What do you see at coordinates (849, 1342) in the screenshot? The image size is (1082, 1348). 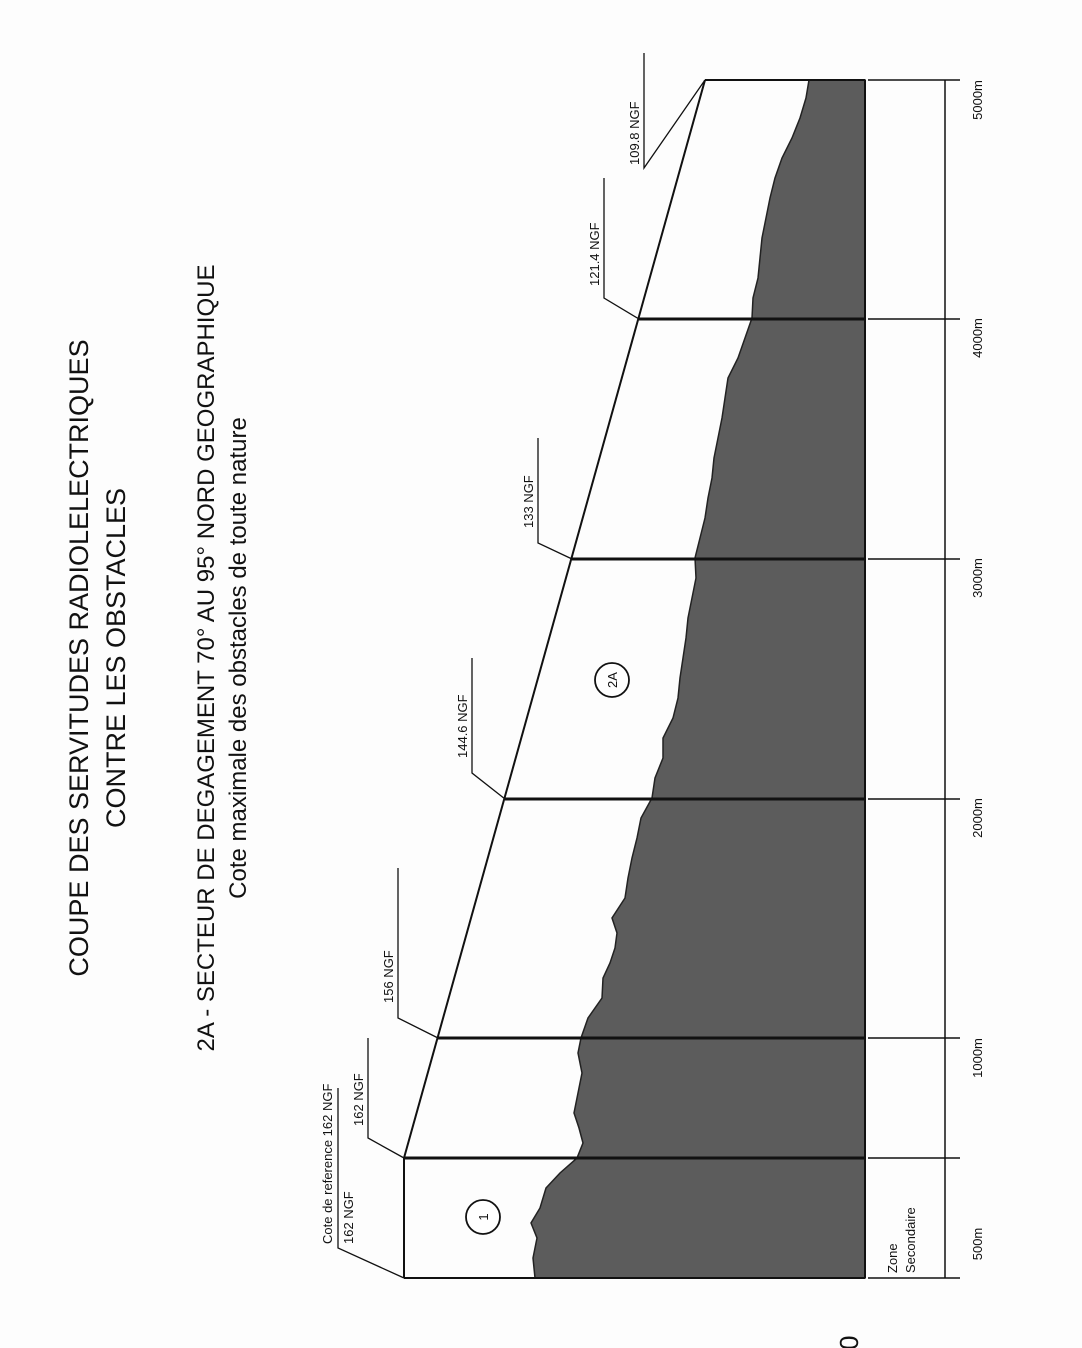 I see `axis-label-zero: 0` at bounding box center [849, 1342].